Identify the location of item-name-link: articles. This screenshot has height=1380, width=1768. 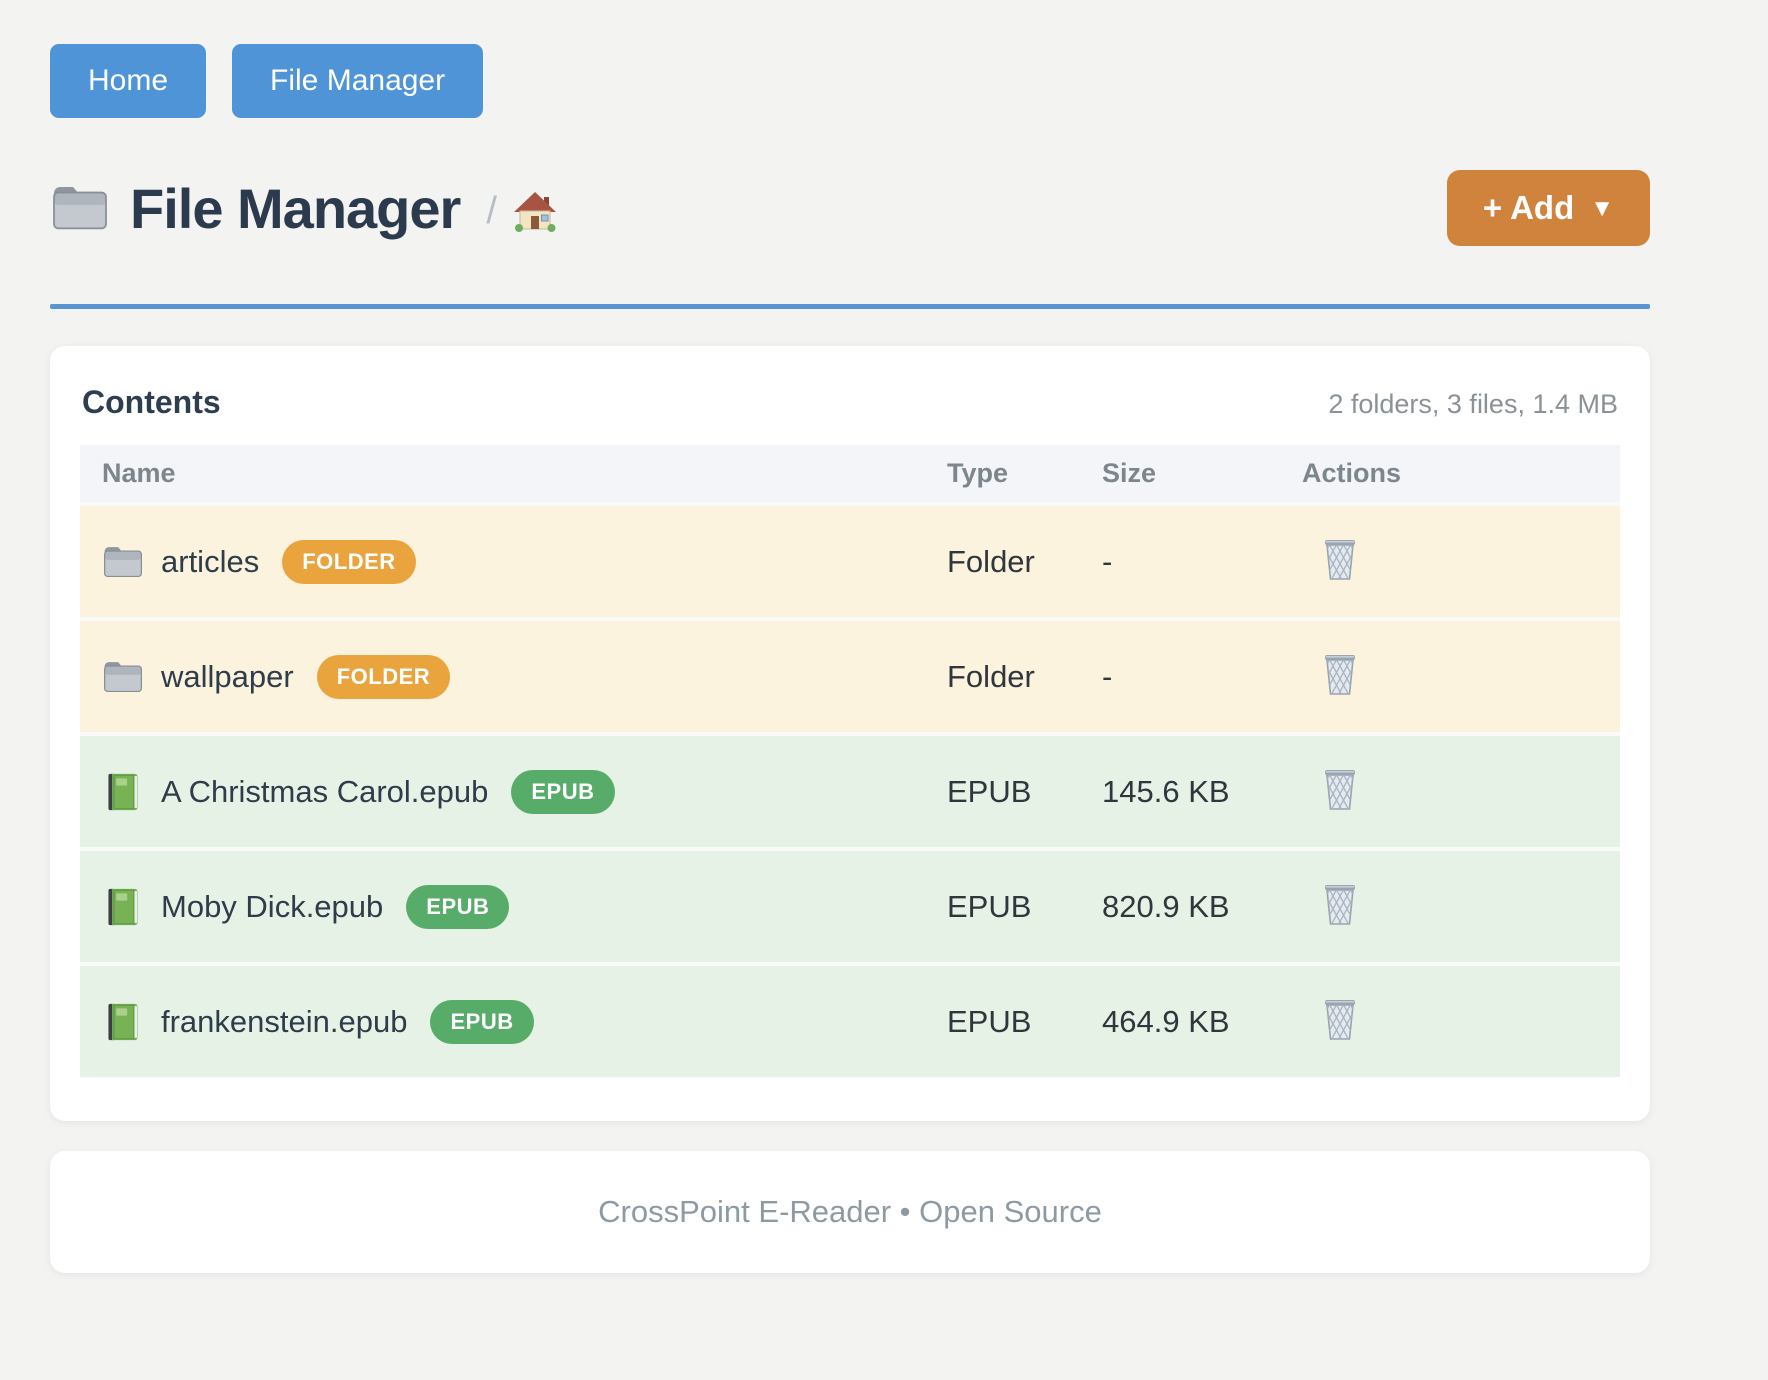
(210, 561).